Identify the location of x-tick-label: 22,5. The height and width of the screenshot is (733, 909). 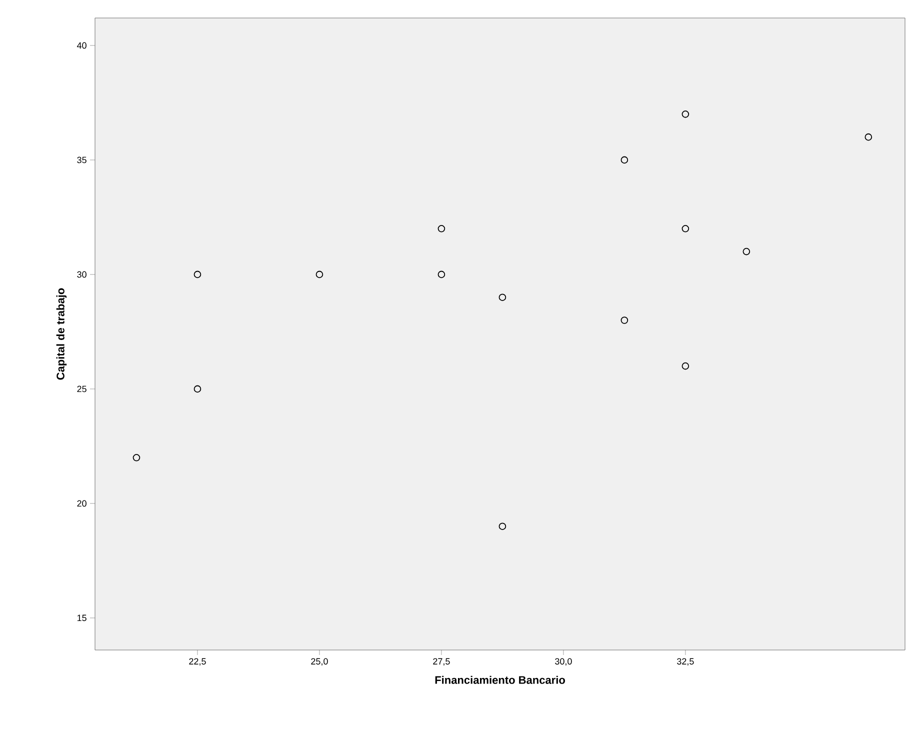
(197, 662).